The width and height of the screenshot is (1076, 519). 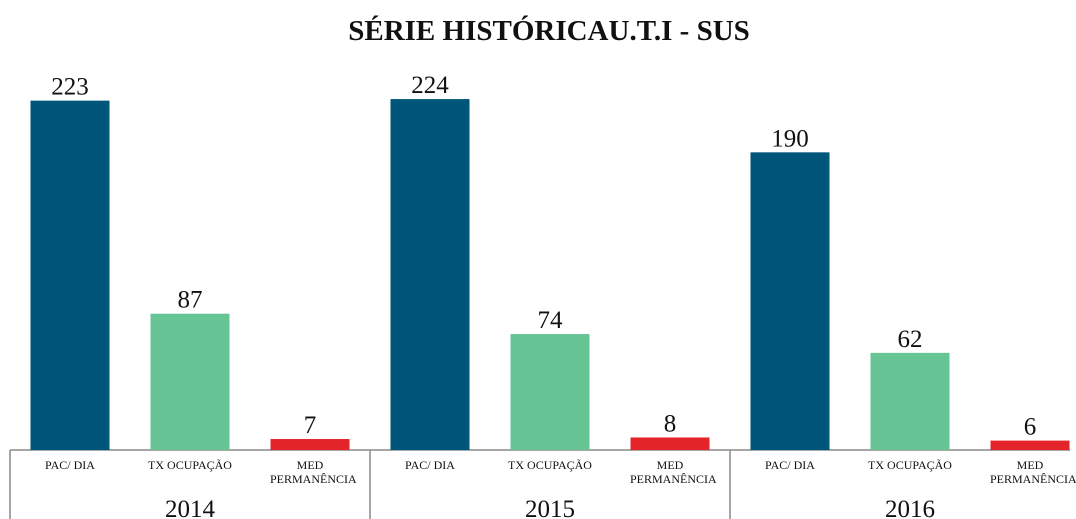 I want to click on value-label: 7, so click(x=310, y=425).